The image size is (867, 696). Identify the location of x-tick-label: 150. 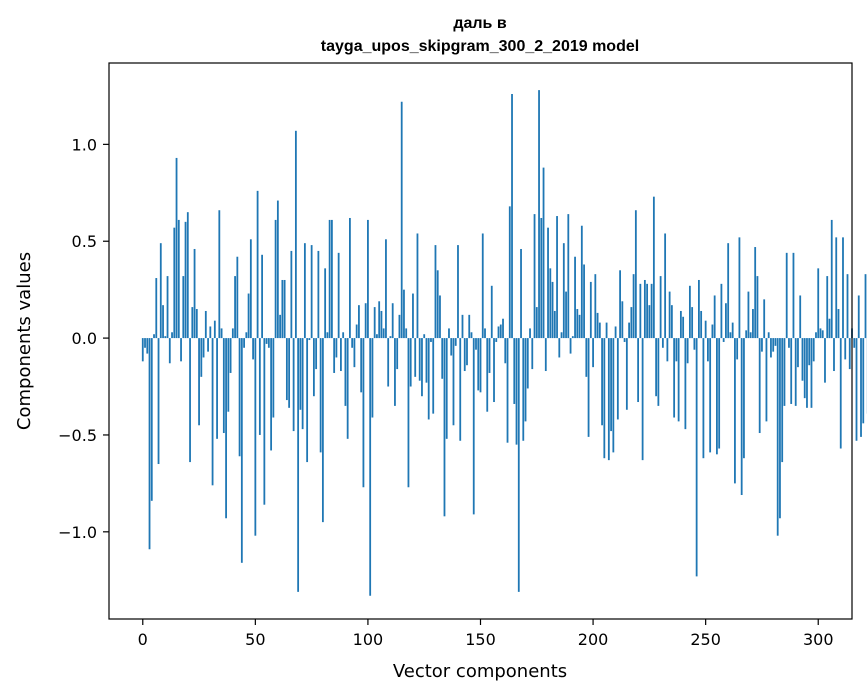
(480, 639).